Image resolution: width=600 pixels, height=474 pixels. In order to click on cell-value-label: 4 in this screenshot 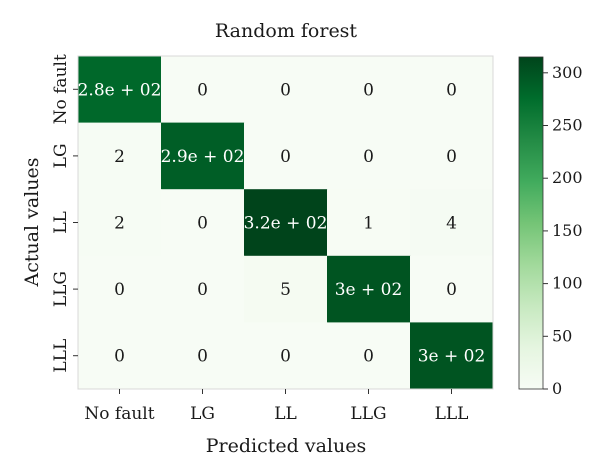, I will do `click(451, 224)`.